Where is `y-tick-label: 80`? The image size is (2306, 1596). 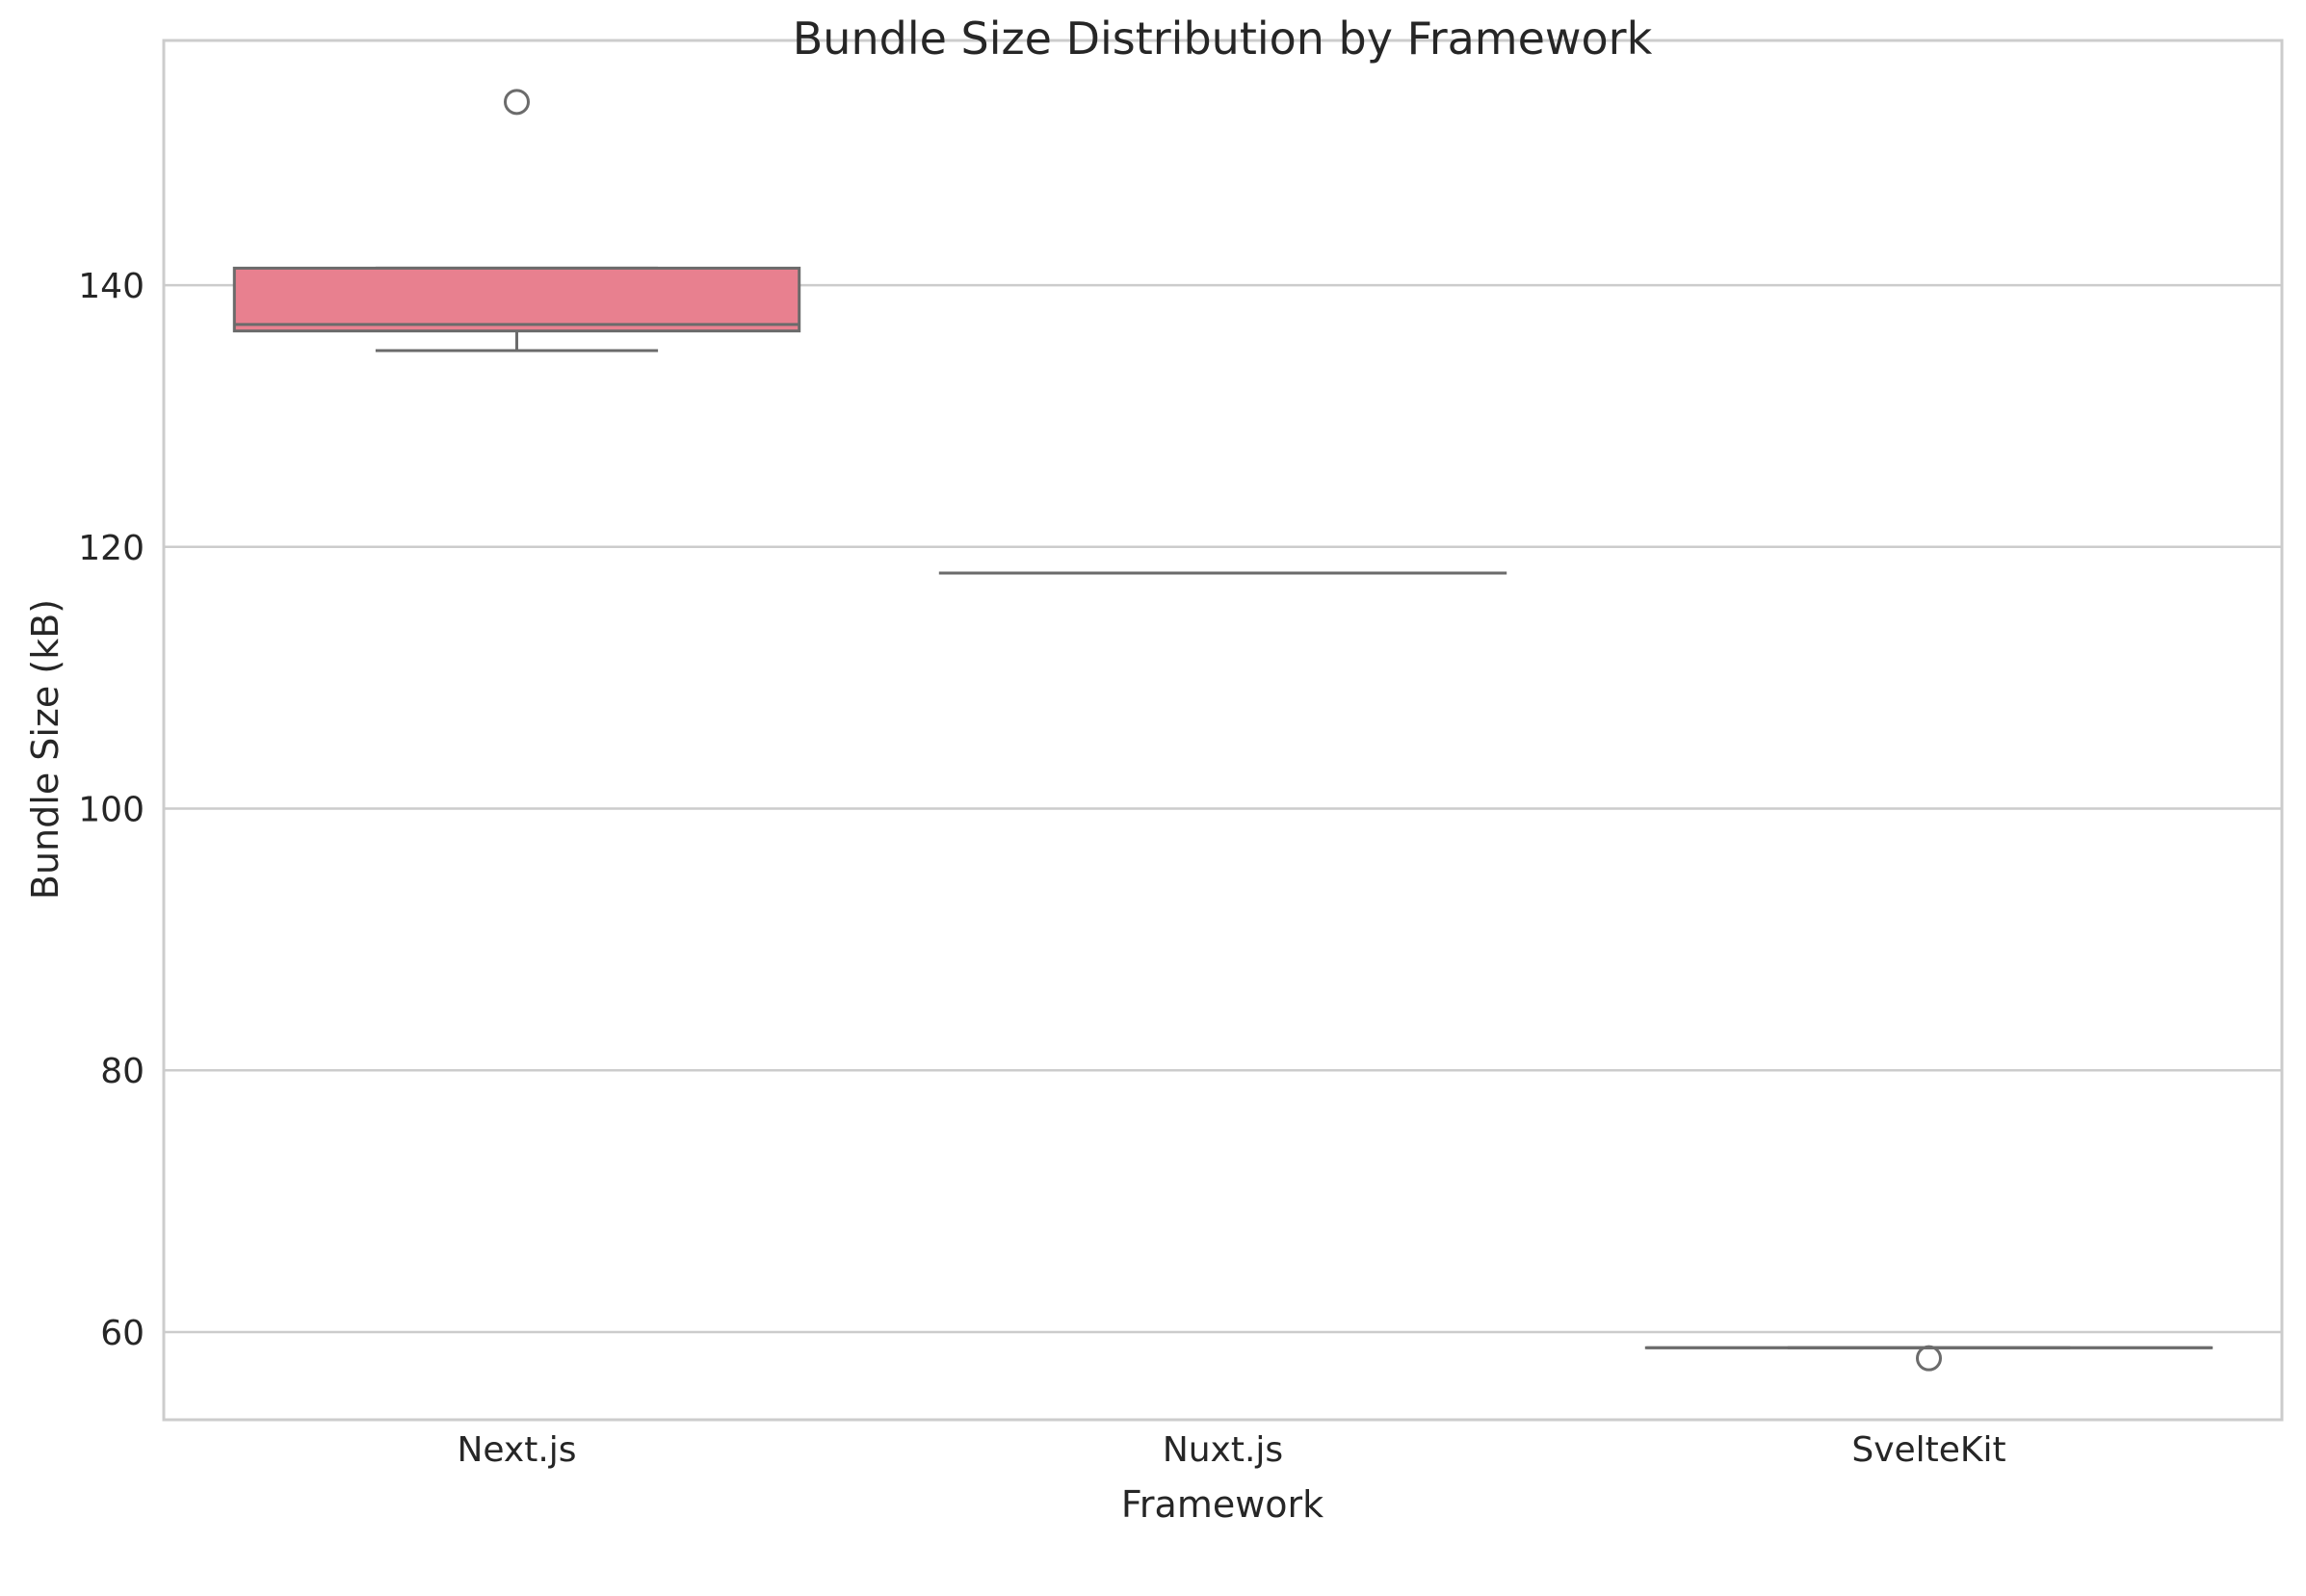 y-tick-label: 80 is located at coordinates (122, 1071).